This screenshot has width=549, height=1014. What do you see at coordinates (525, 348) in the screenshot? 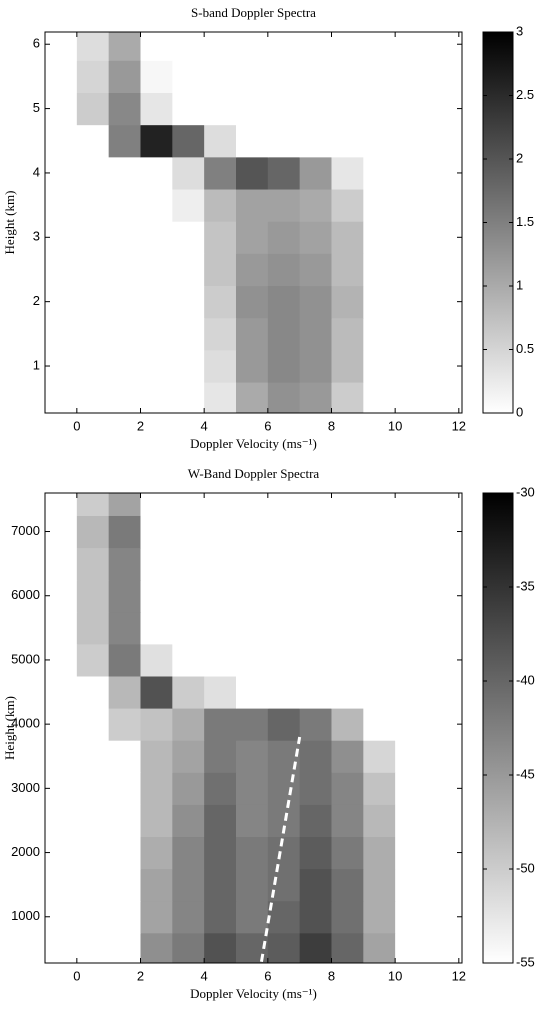
I see `colorbar-tick-label: 0.5` at bounding box center [525, 348].